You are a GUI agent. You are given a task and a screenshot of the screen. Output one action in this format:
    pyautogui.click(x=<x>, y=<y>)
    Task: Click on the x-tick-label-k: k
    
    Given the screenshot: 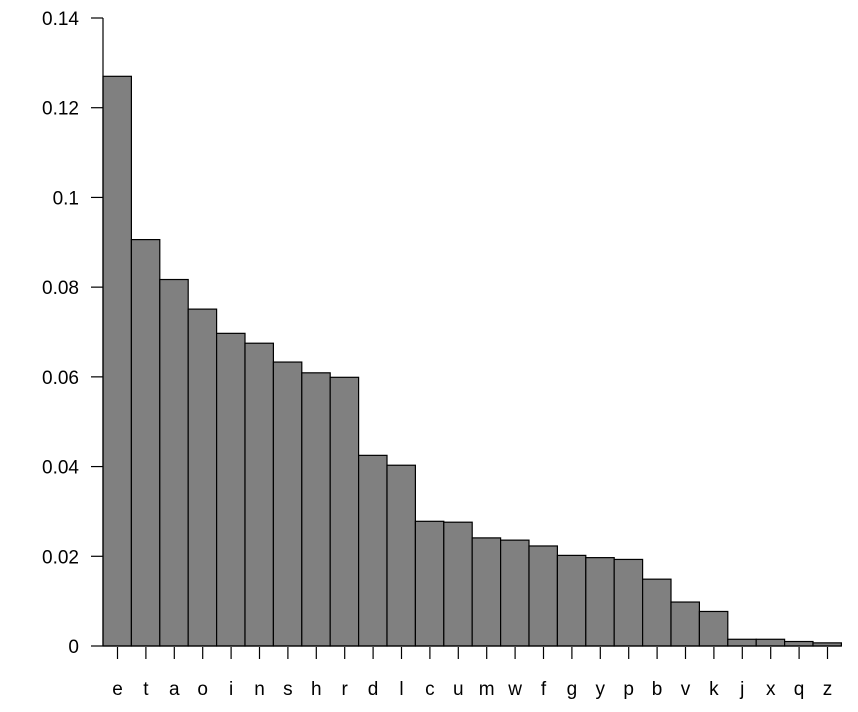 What is the action you would take?
    pyautogui.click(x=714, y=689)
    